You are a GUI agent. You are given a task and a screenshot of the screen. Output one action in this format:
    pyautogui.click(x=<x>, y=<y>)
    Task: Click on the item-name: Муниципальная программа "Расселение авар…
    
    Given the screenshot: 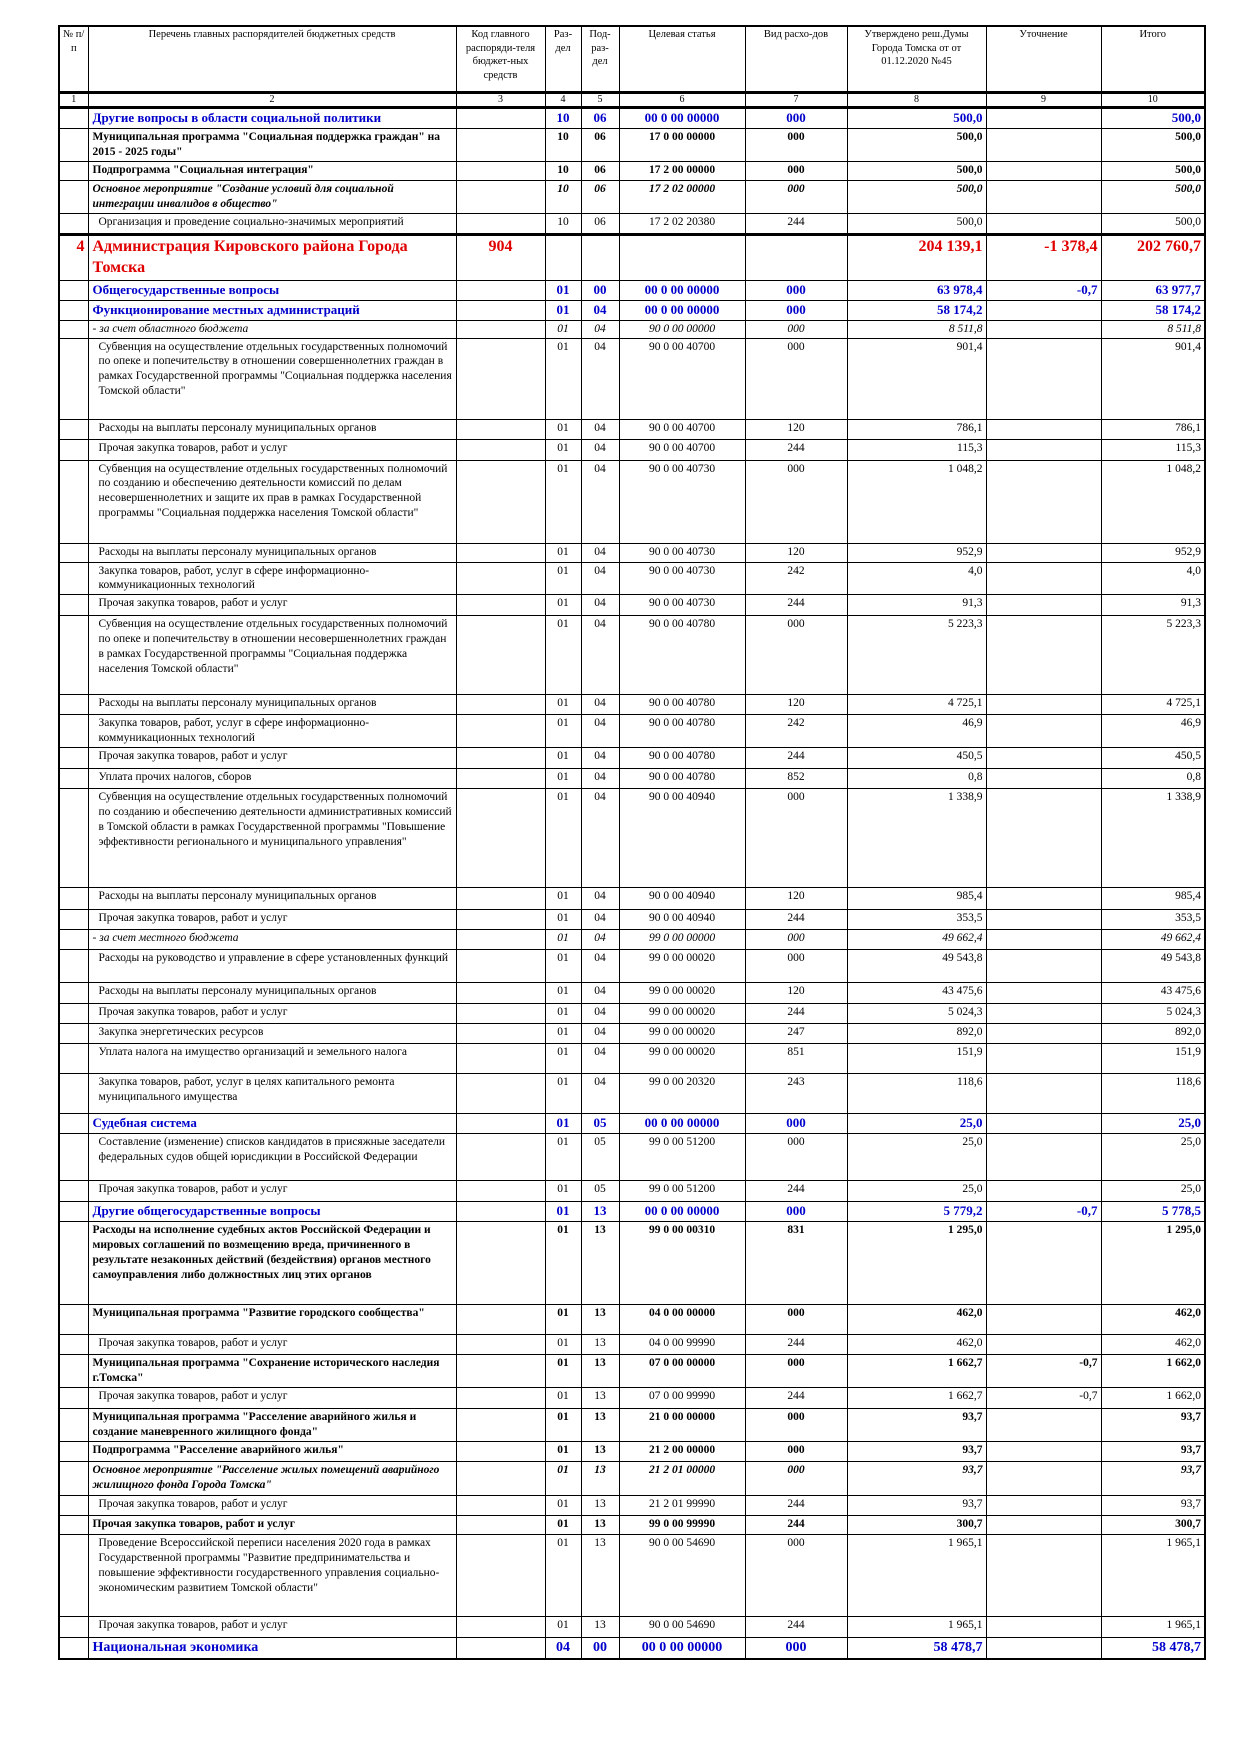 What is the action you would take?
    pyautogui.click(x=272, y=1425)
    